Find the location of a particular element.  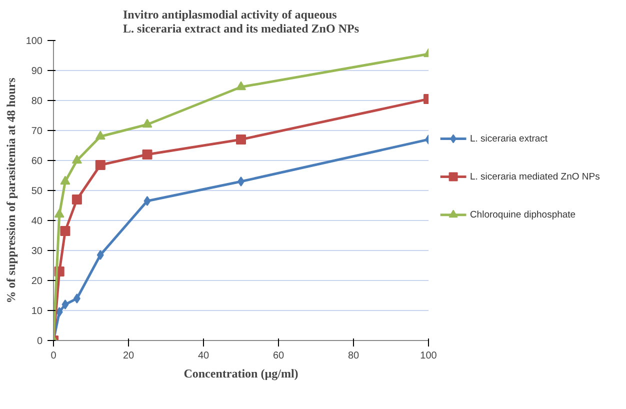

y-tick-label: 50 is located at coordinates (37, 191).